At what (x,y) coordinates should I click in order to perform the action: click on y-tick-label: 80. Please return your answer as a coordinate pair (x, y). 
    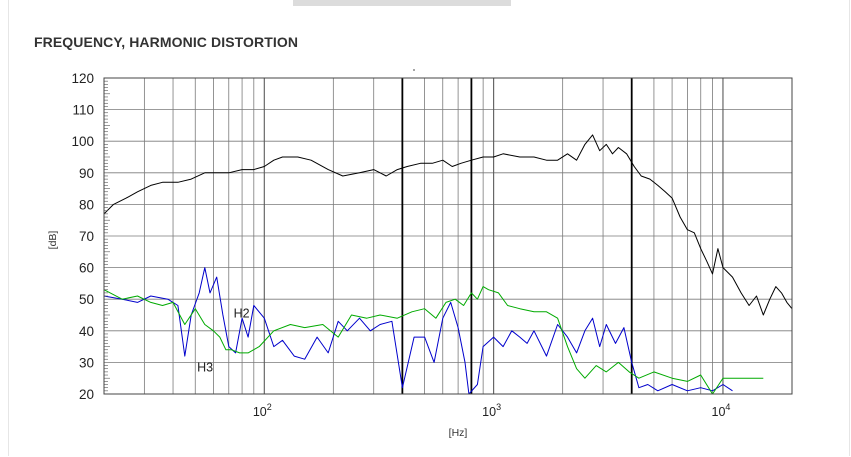
    Looking at the image, I should click on (86, 204).